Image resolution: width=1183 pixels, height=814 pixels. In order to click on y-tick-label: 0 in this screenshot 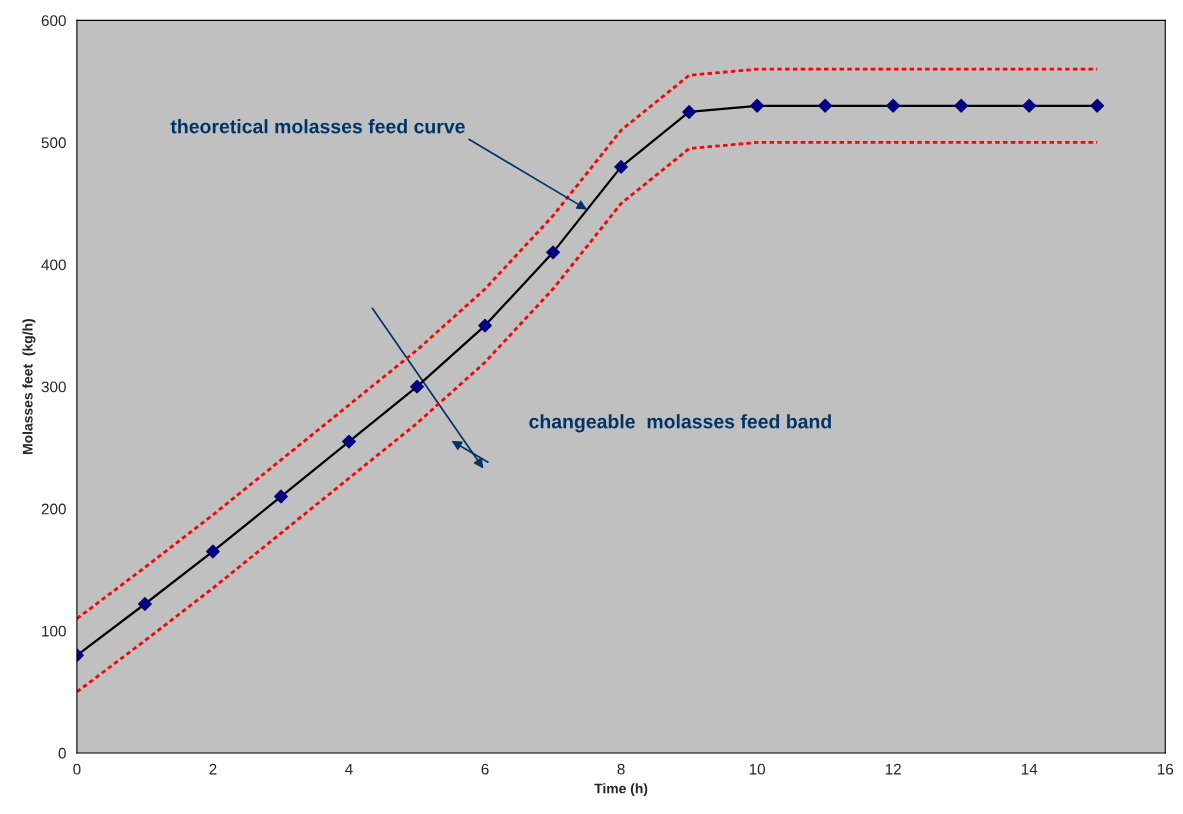, I will do `click(62, 753)`.